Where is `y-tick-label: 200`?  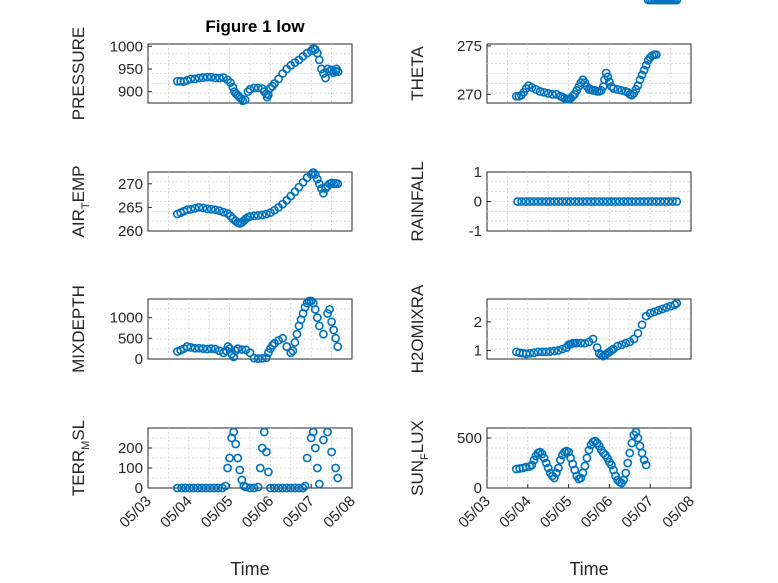 y-tick-label: 200 is located at coordinates (130, 448).